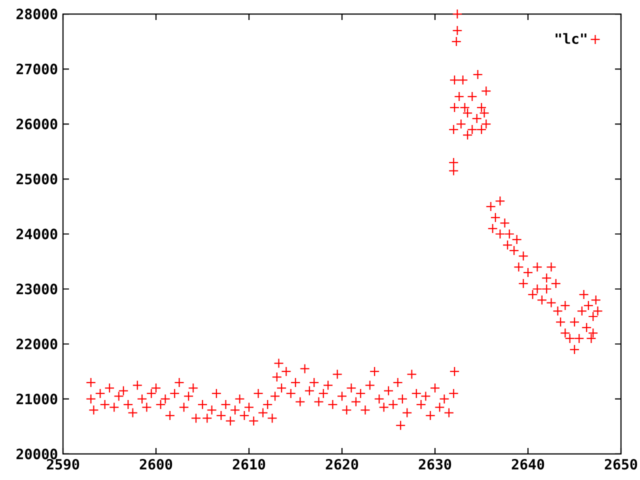  I want to click on y-tick-label: 23000, so click(37, 289).